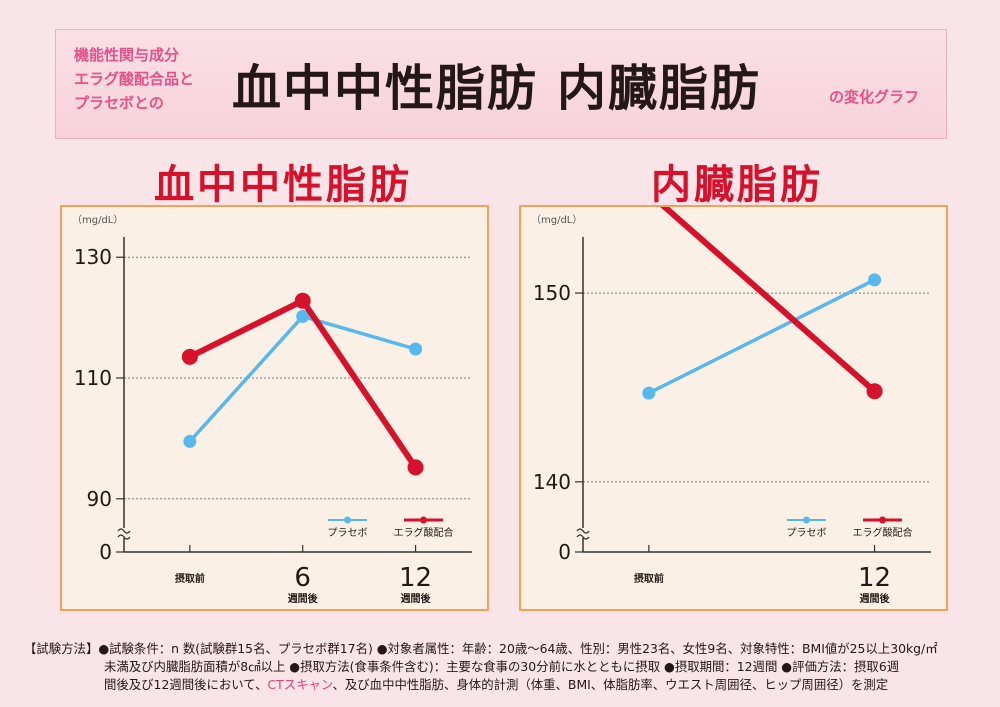 Image resolution: width=1000 pixels, height=707 pixels. I want to click on x-tick-number: 6, so click(302, 578).